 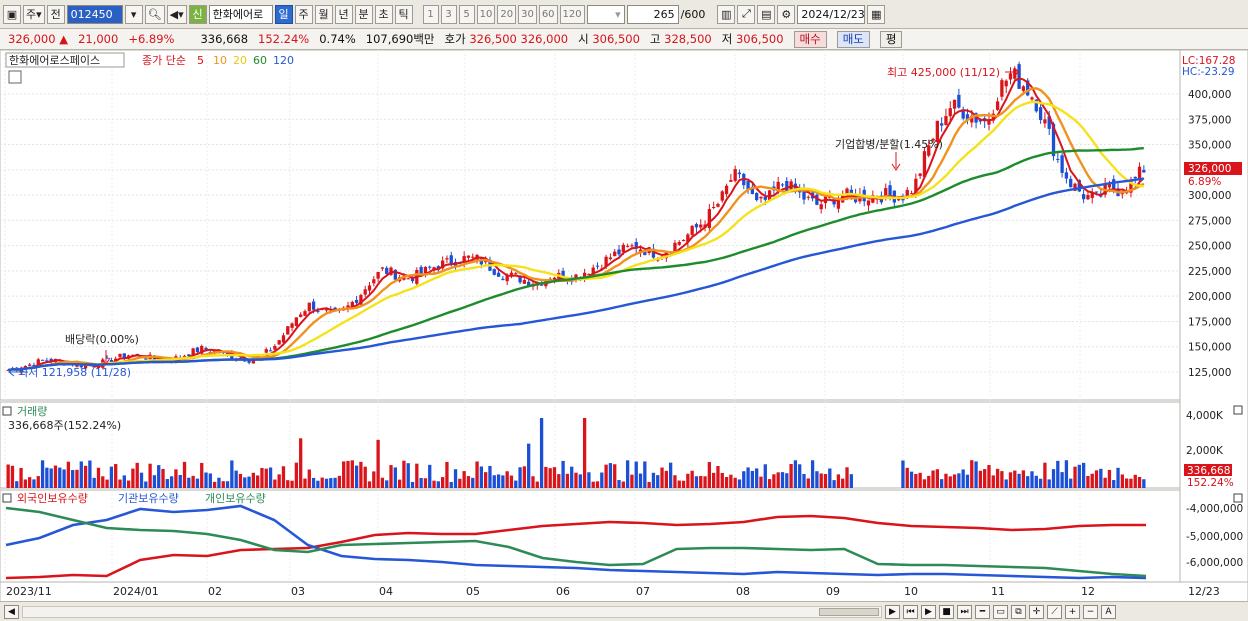 What do you see at coordinates (527, 14) in the screenshot?
I see `interval-30-button: 30` at bounding box center [527, 14].